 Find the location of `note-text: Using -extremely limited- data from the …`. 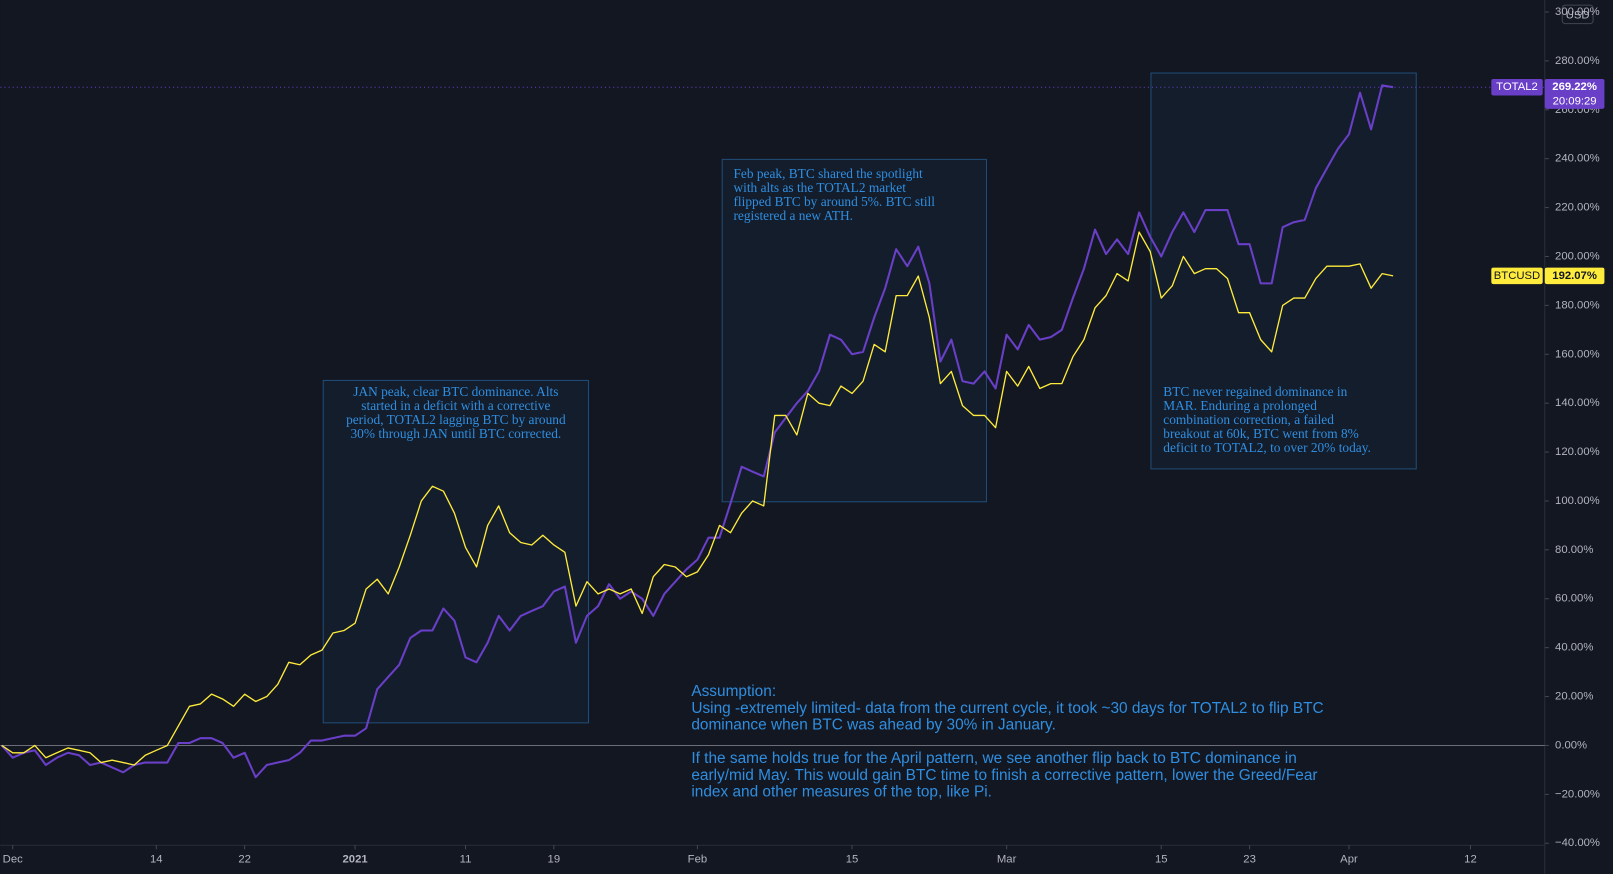

note-text: Using -extremely limited- data from the … is located at coordinates (1007, 708).